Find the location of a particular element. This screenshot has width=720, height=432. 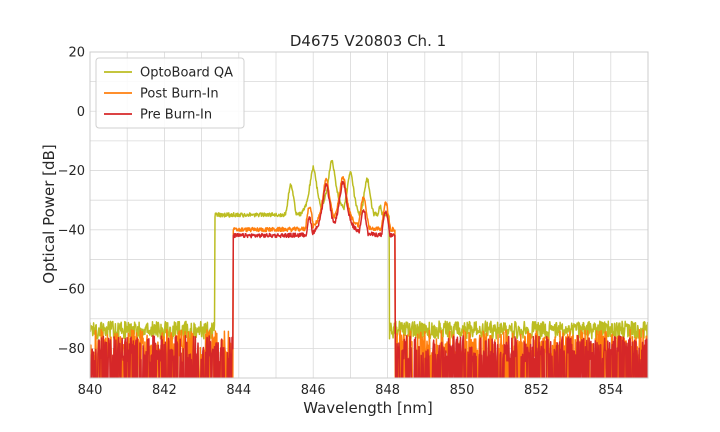

legend-label: OptoBoard QA is located at coordinates (186, 73).